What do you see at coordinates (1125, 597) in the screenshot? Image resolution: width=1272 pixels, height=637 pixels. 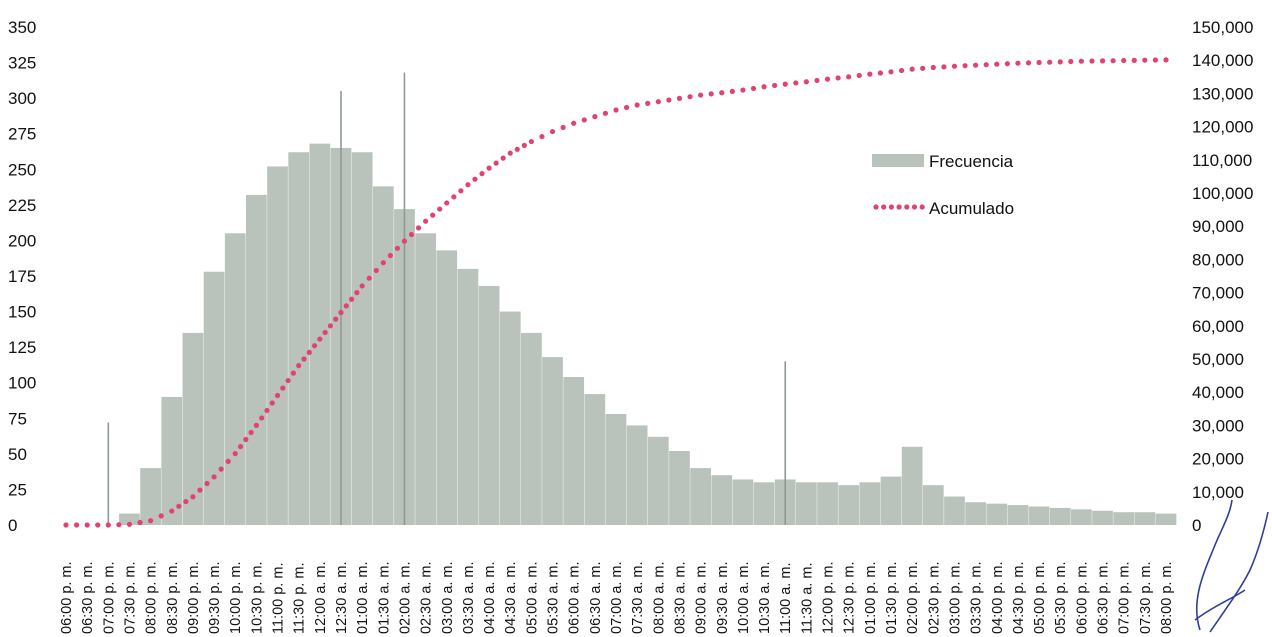 I see `x-tick-label: 07:00 p. m.` at bounding box center [1125, 597].